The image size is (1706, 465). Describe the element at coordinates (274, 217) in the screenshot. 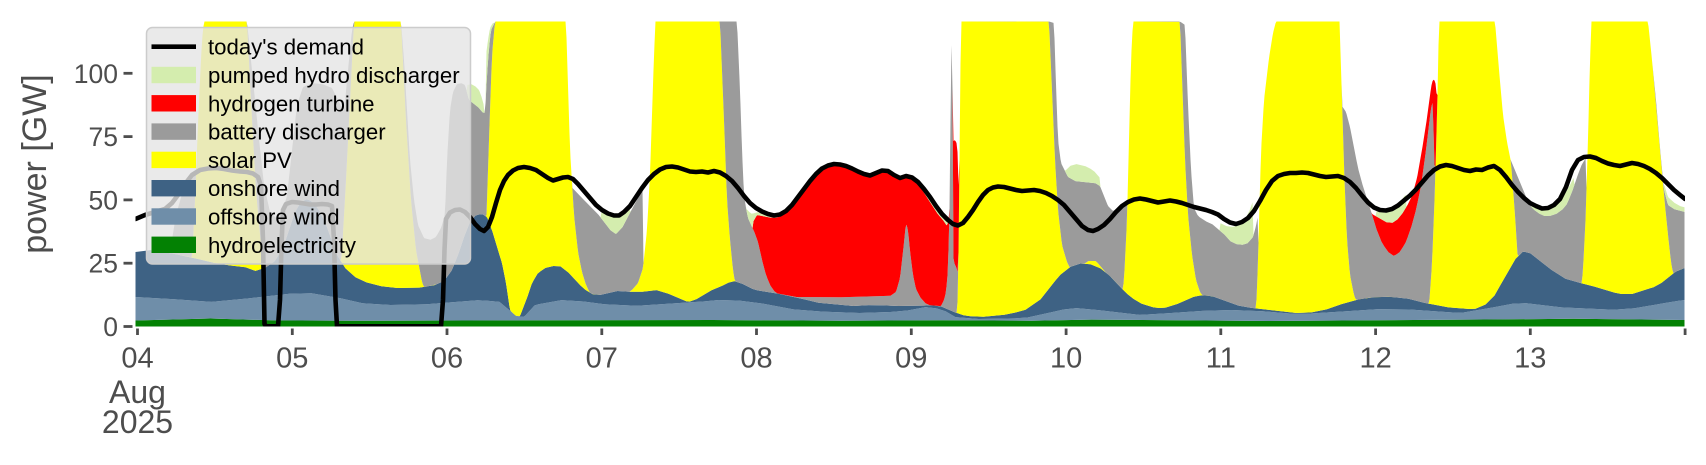

I see `svg-text: offshore wind` at that location.